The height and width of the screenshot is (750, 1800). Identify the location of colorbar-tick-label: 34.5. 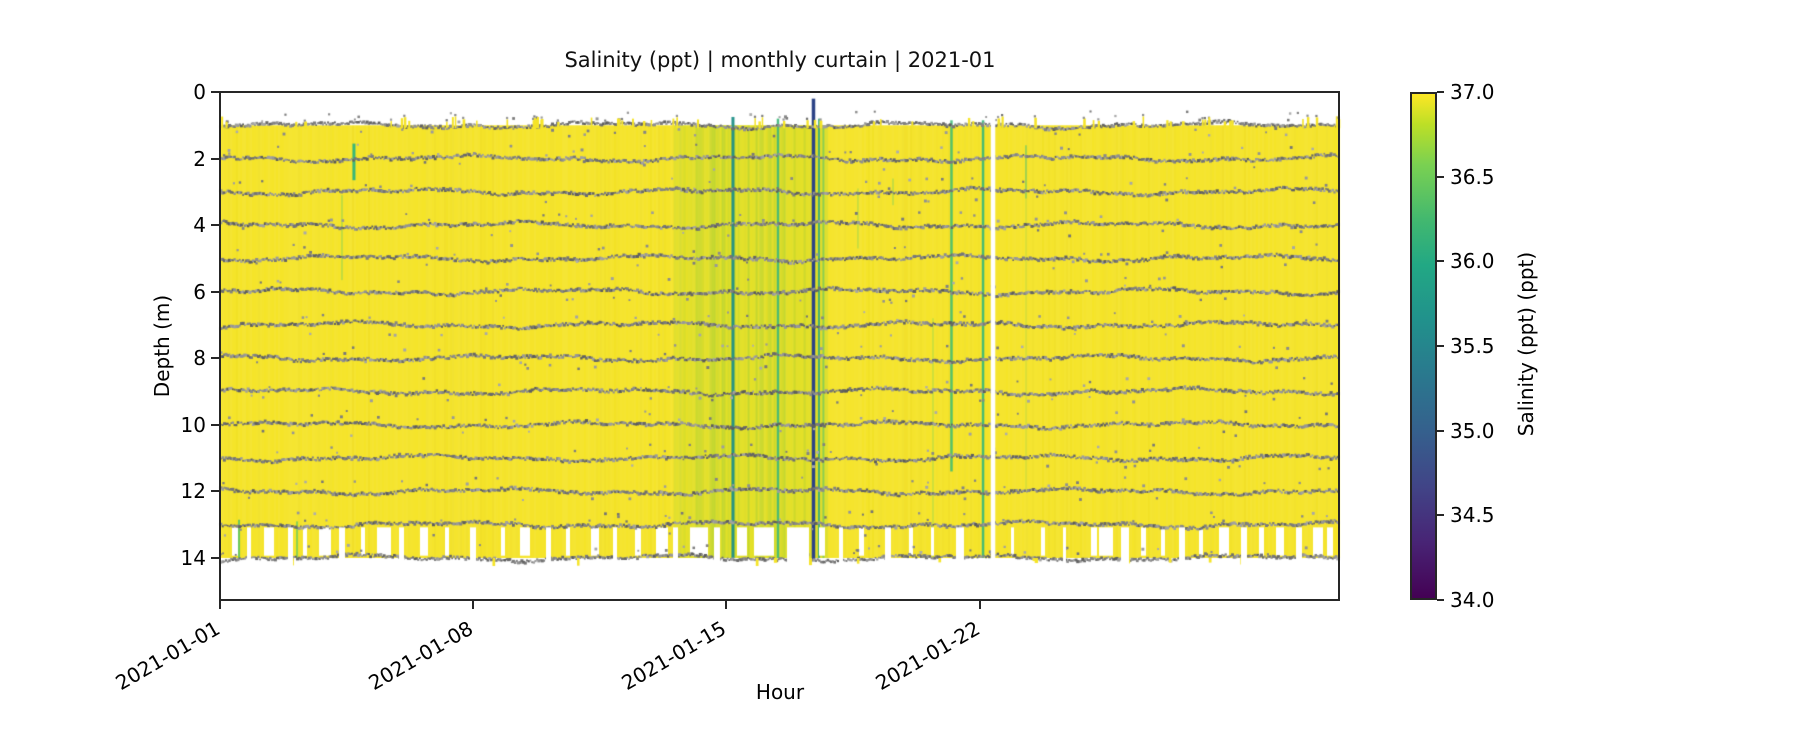
(1472, 515).